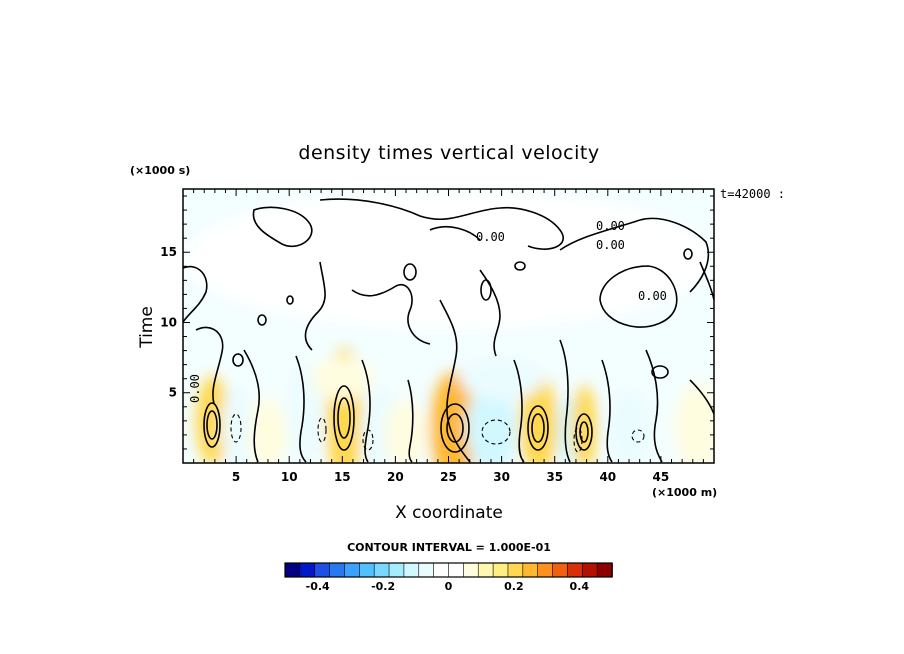 The height and width of the screenshot is (654, 904). What do you see at coordinates (580, 586) in the screenshot?
I see `colorbar-tick-label: 0.4` at bounding box center [580, 586].